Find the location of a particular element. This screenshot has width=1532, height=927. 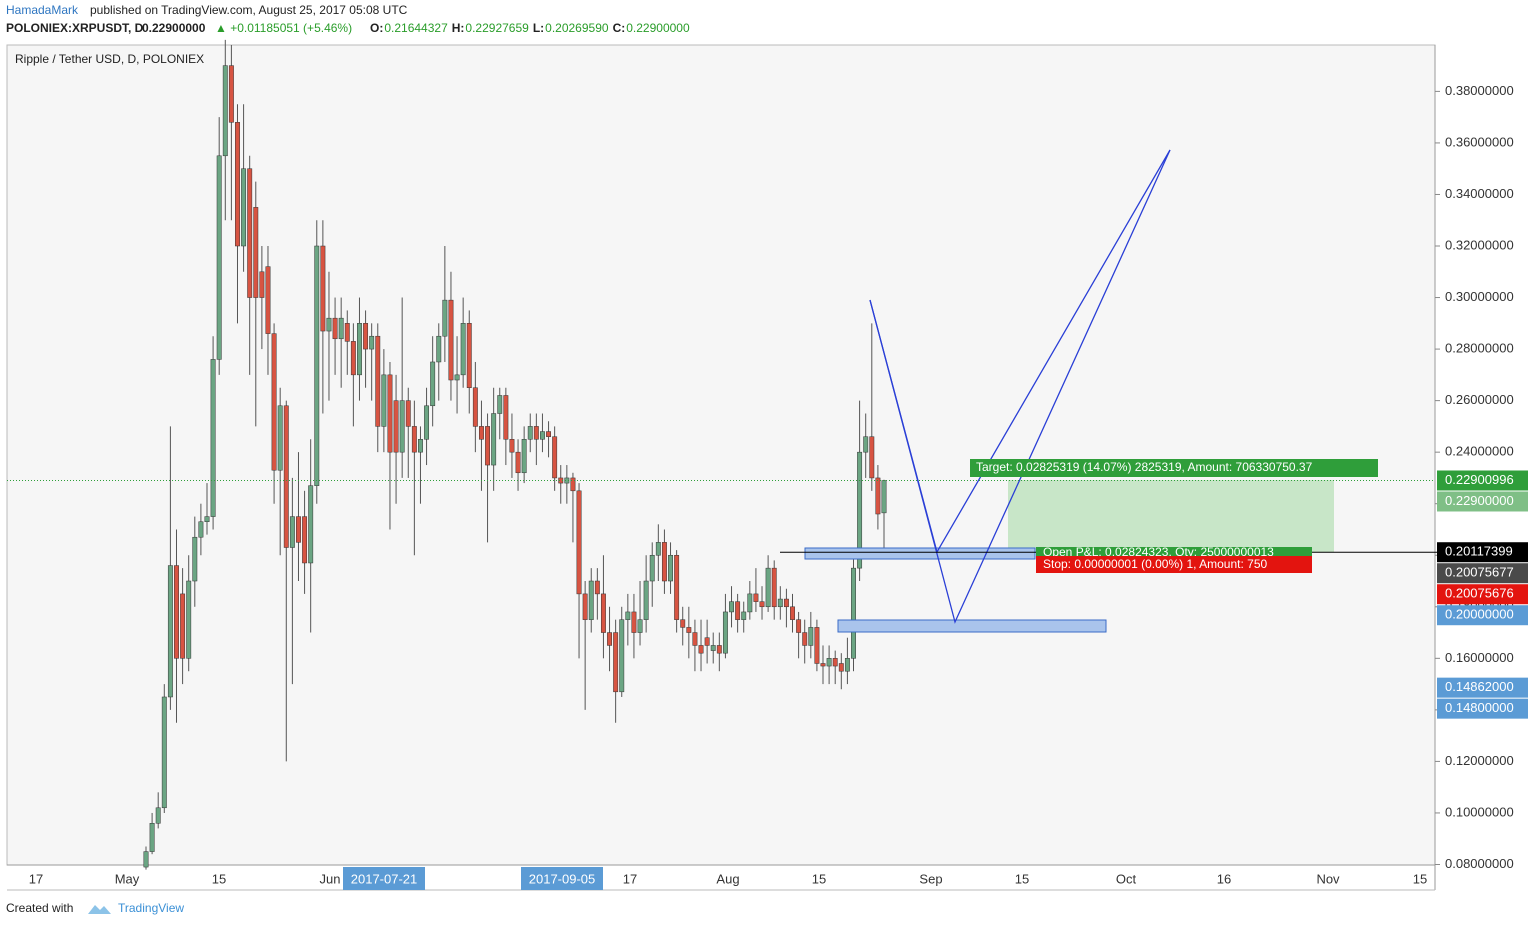

y-tick-label: 0.30000000 is located at coordinates (1479, 296).